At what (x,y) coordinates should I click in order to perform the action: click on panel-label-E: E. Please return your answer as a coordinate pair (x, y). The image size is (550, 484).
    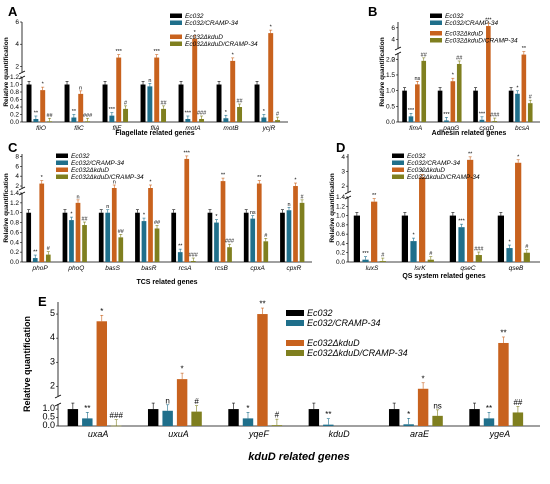
    Looking at the image, I should click on (42, 301).